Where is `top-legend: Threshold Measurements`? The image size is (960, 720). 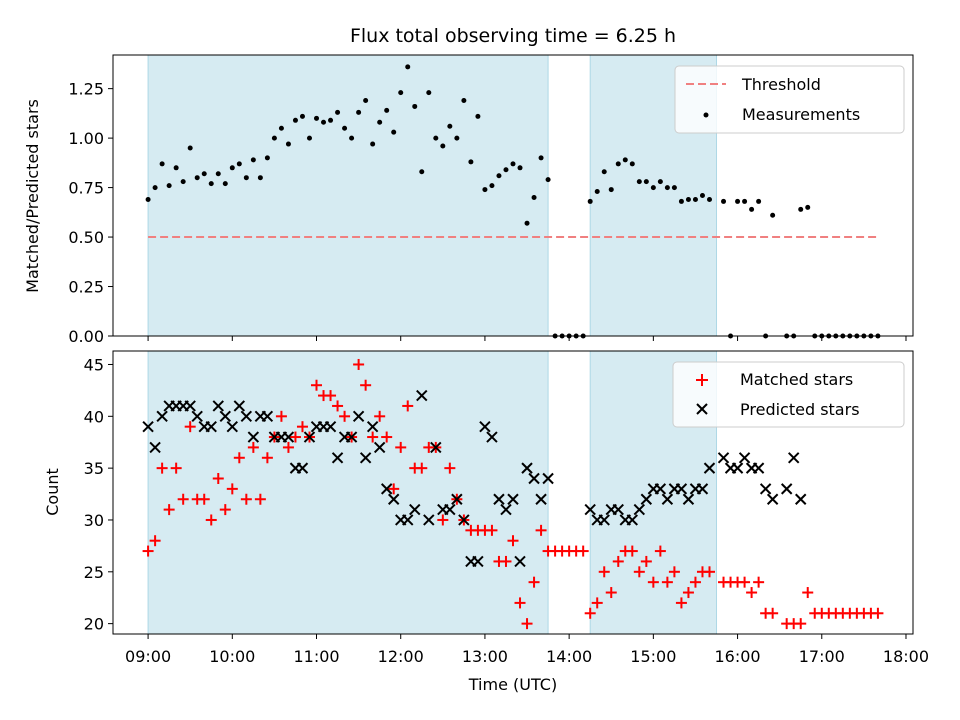
top-legend: Threshold Measurements is located at coordinates (789, 99).